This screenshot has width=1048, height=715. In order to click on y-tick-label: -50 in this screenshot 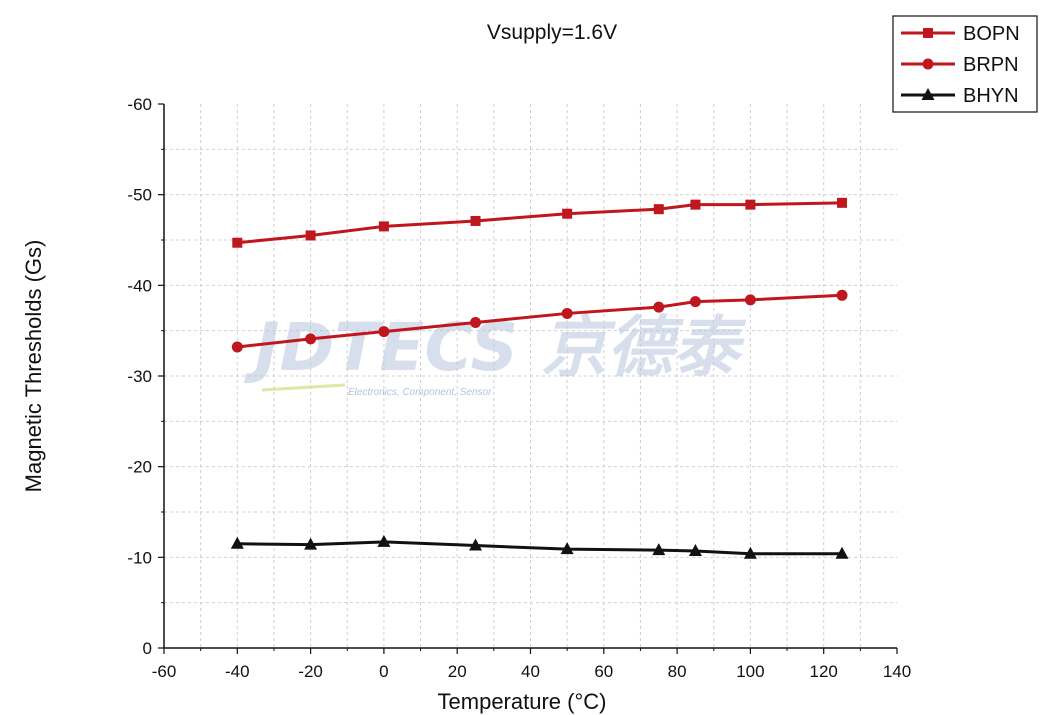, I will do `click(139, 195)`.